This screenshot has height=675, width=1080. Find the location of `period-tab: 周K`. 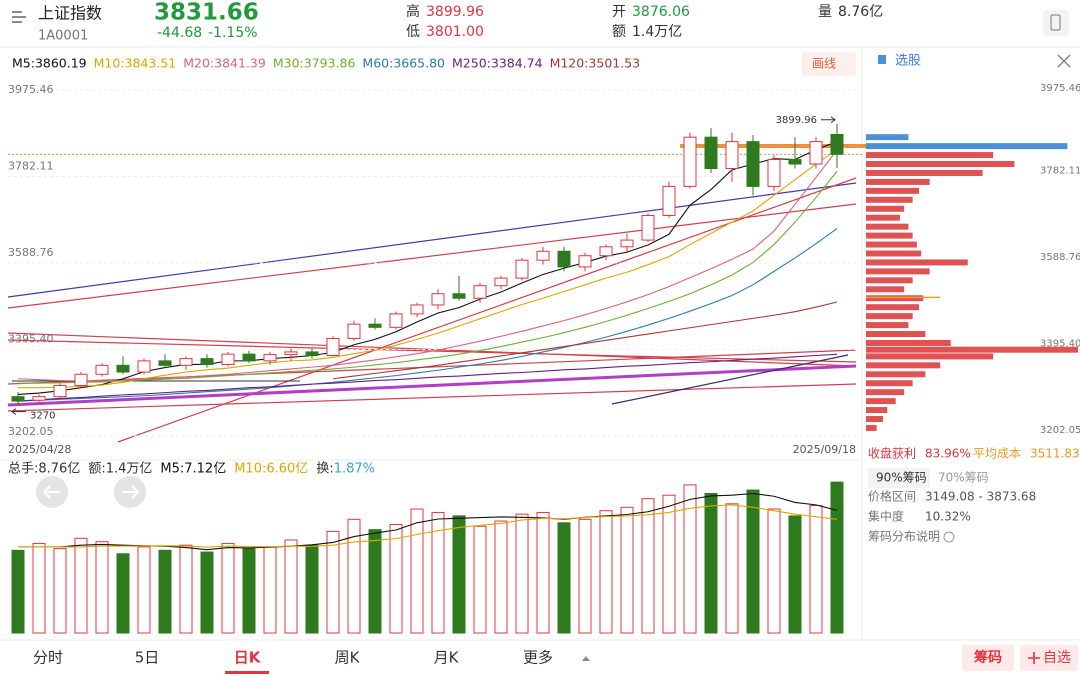

period-tab: 周K is located at coordinates (348, 658).